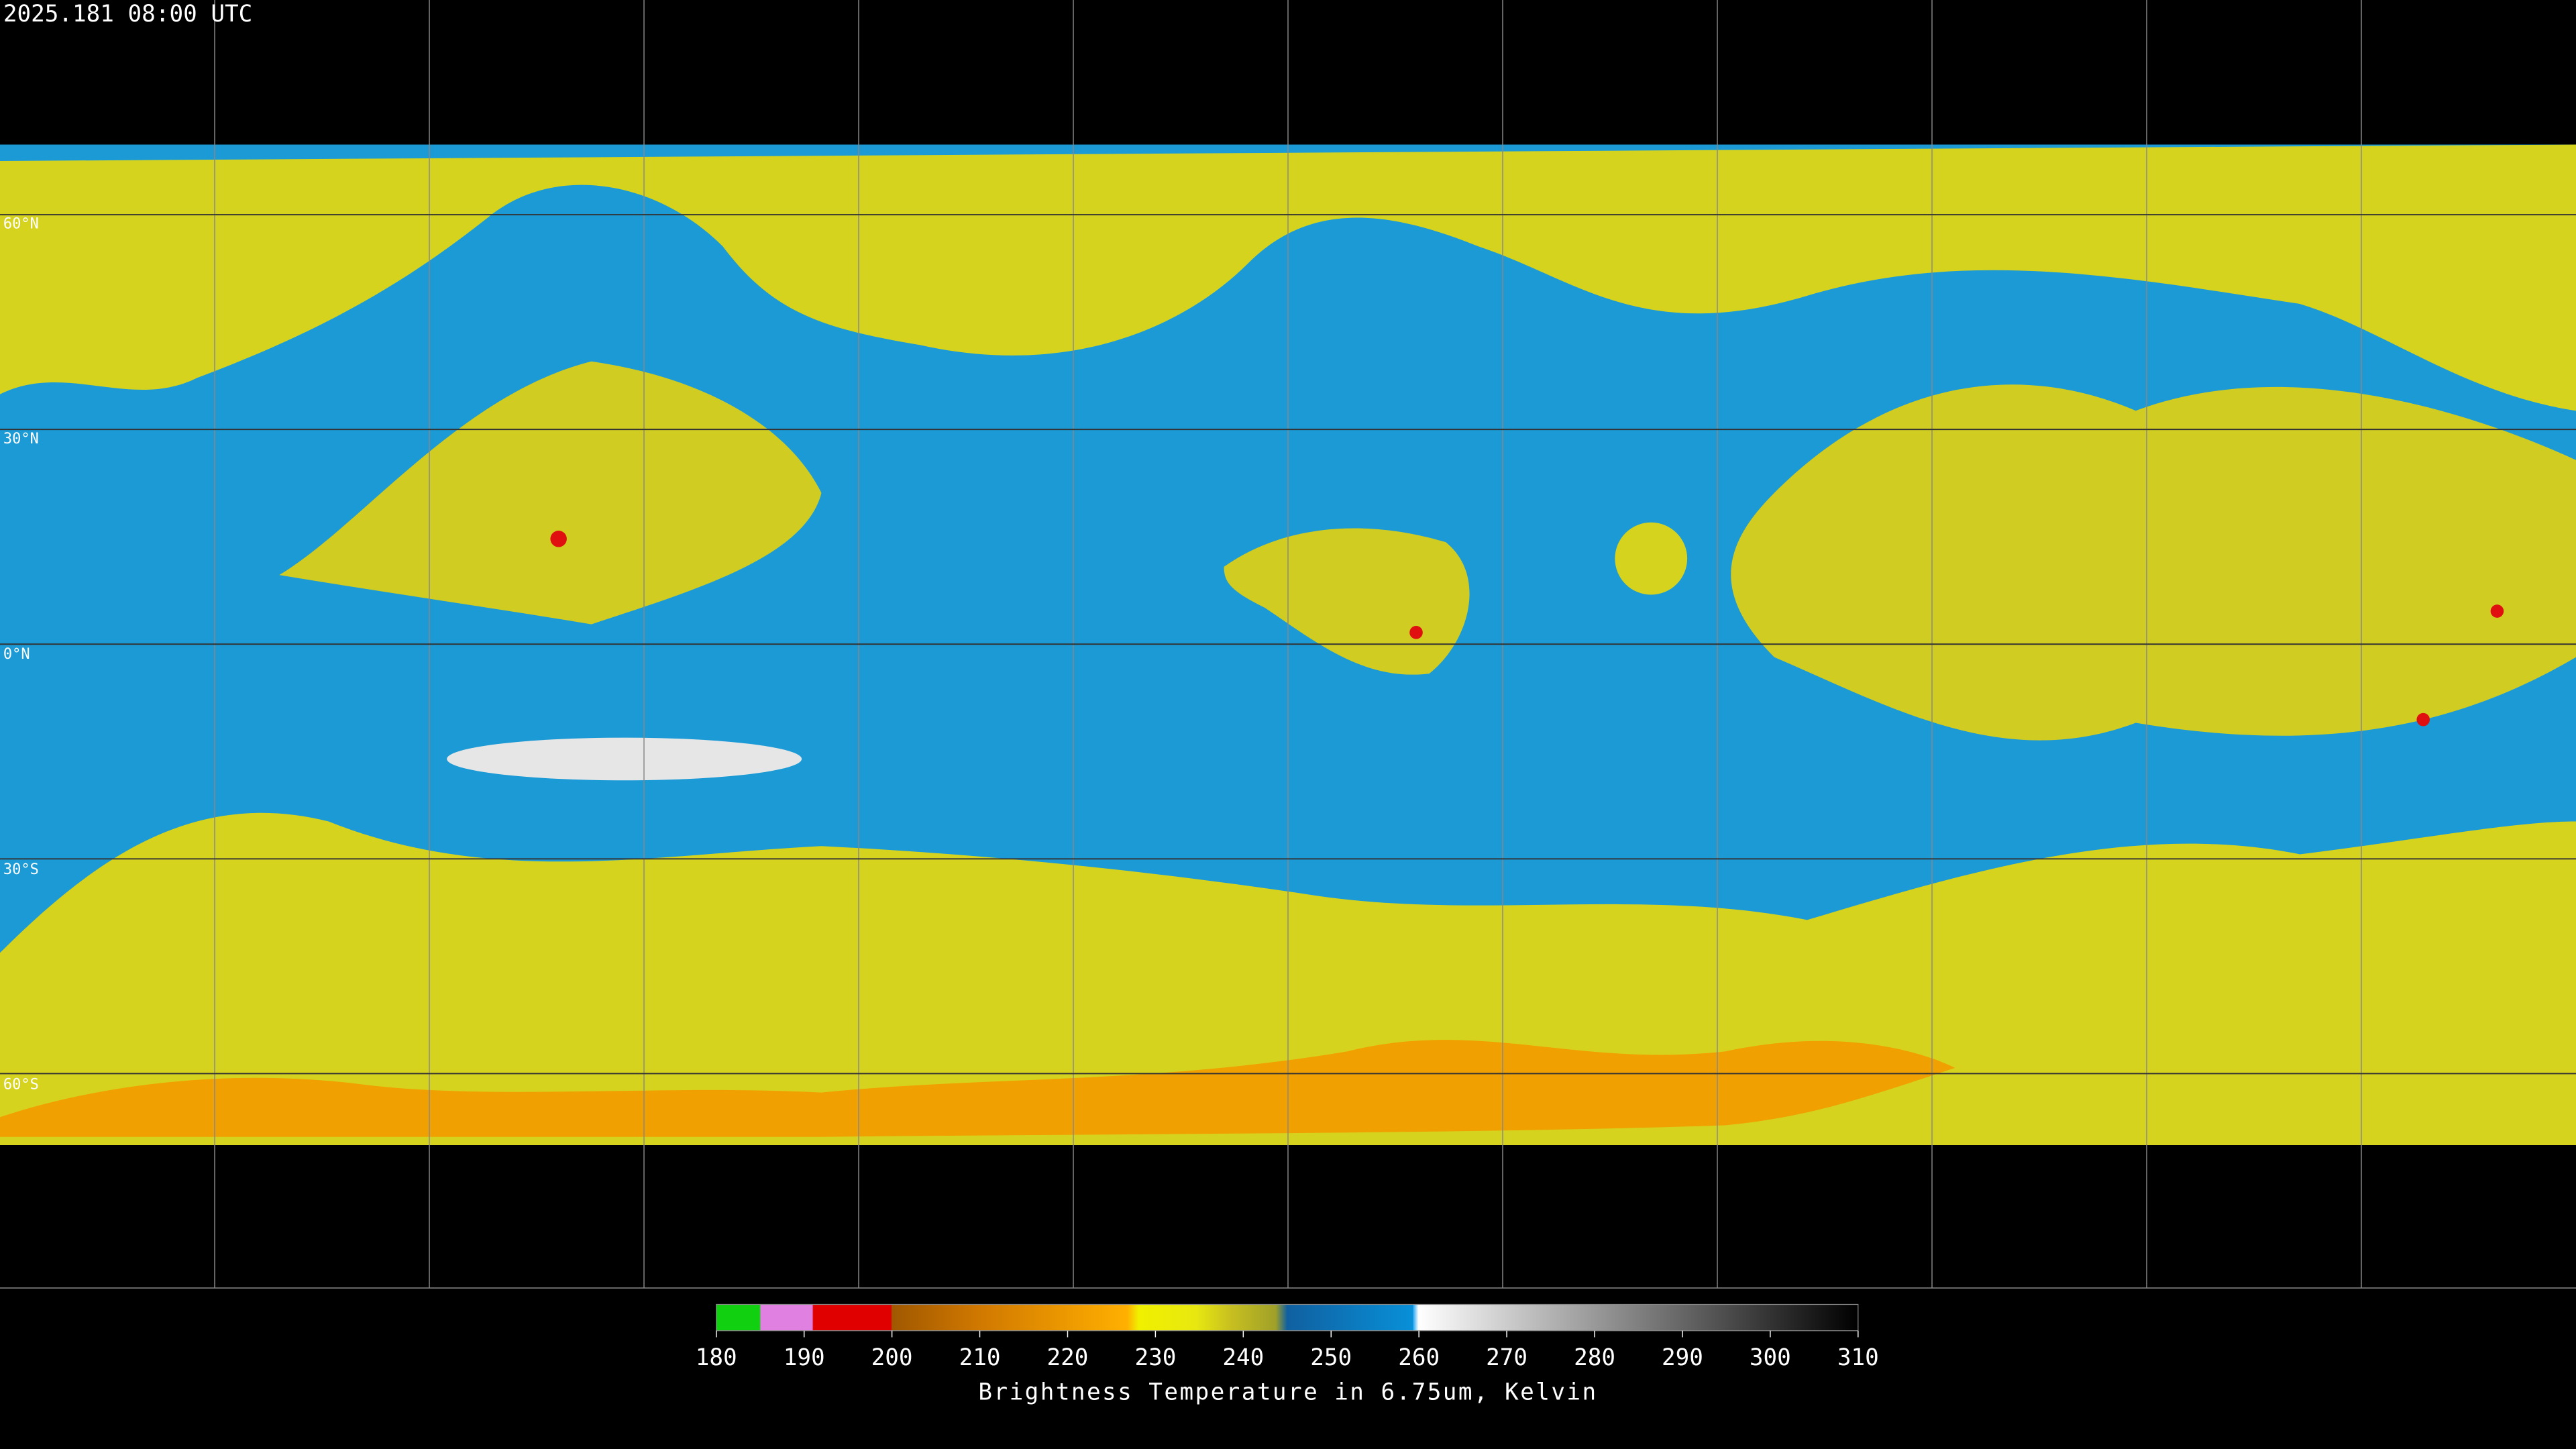 Image resolution: width=2576 pixels, height=1449 pixels. I want to click on lat-label: 60°S, so click(21, 1085).